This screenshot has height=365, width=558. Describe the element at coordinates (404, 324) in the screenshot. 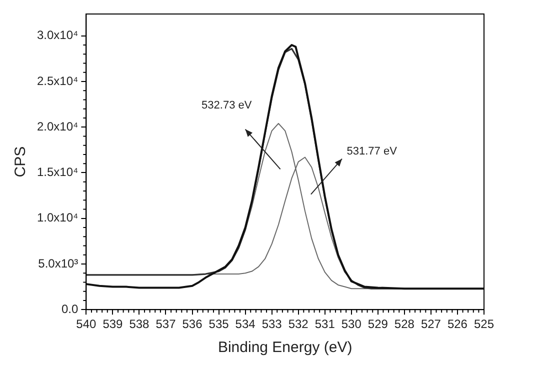

I see `x-tick-label: 528` at that location.